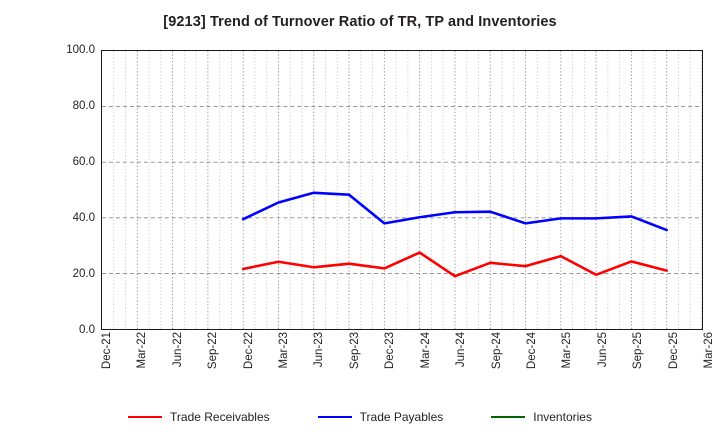 Image resolution: width=720 pixels, height=440 pixels. What do you see at coordinates (562, 417) in the screenshot?
I see `legend-label: Inventories` at bounding box center [562, 417].